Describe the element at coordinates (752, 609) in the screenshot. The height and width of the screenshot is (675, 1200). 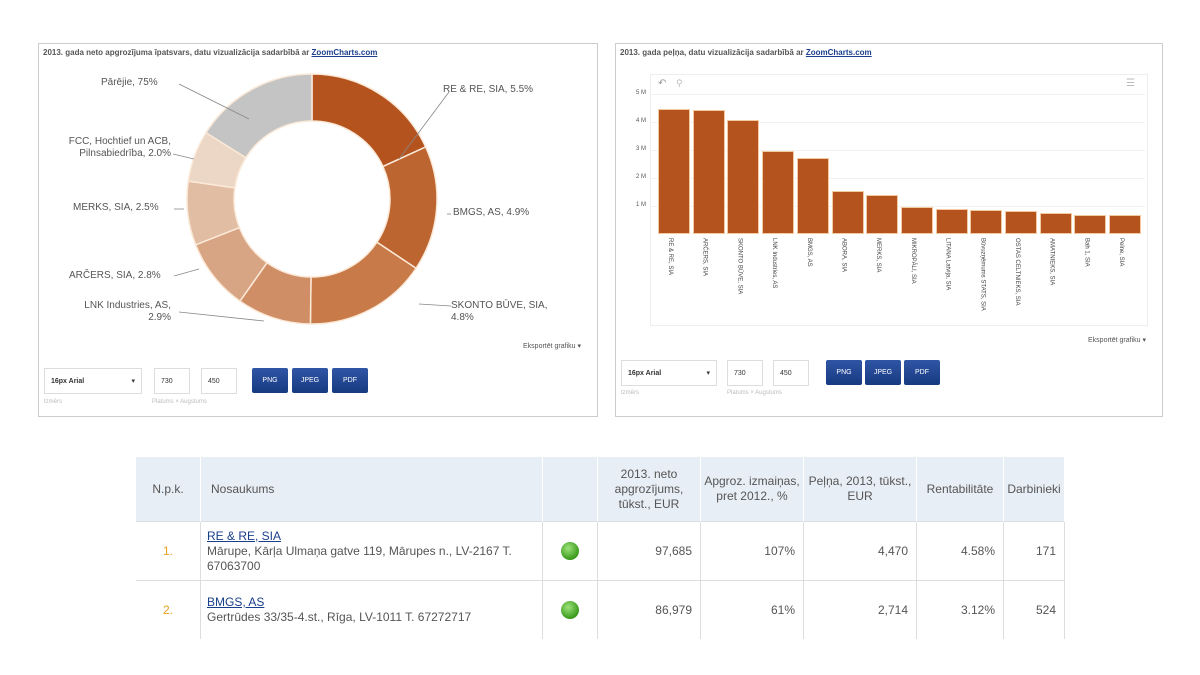
I see `change: 61%` at that location.